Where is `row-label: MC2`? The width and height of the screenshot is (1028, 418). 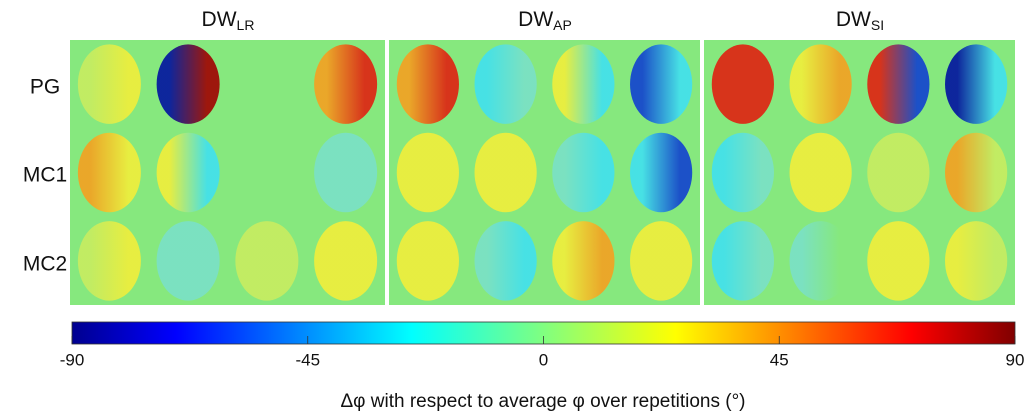
row-label: MC2 is located at coordinates (45, 264).